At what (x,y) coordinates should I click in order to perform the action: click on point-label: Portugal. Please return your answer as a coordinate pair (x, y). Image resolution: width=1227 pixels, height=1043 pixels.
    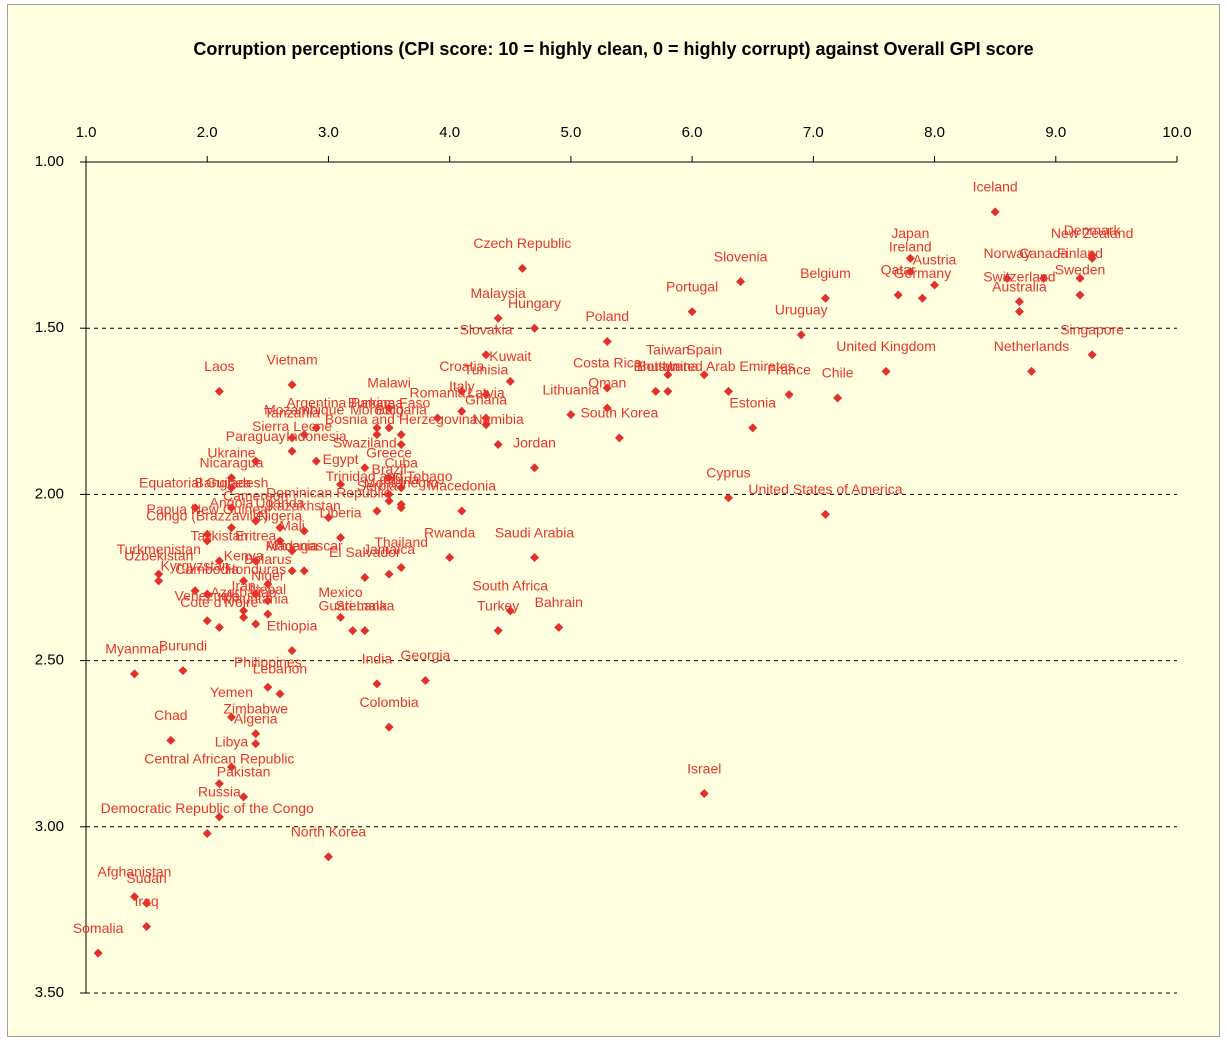
    Looking at the image, I should click on (692, 286).